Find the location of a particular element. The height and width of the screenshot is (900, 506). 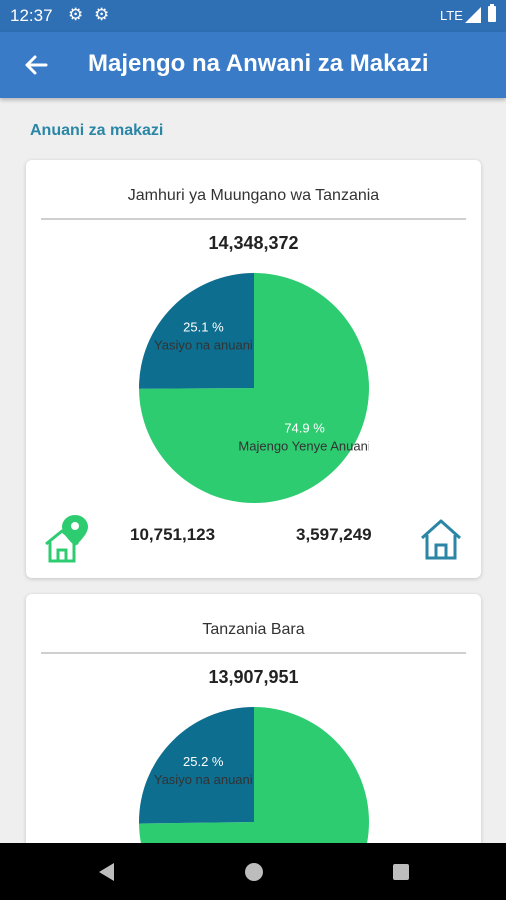

pie-percent-label: 25.2 % is located at coordinates (203, 761).